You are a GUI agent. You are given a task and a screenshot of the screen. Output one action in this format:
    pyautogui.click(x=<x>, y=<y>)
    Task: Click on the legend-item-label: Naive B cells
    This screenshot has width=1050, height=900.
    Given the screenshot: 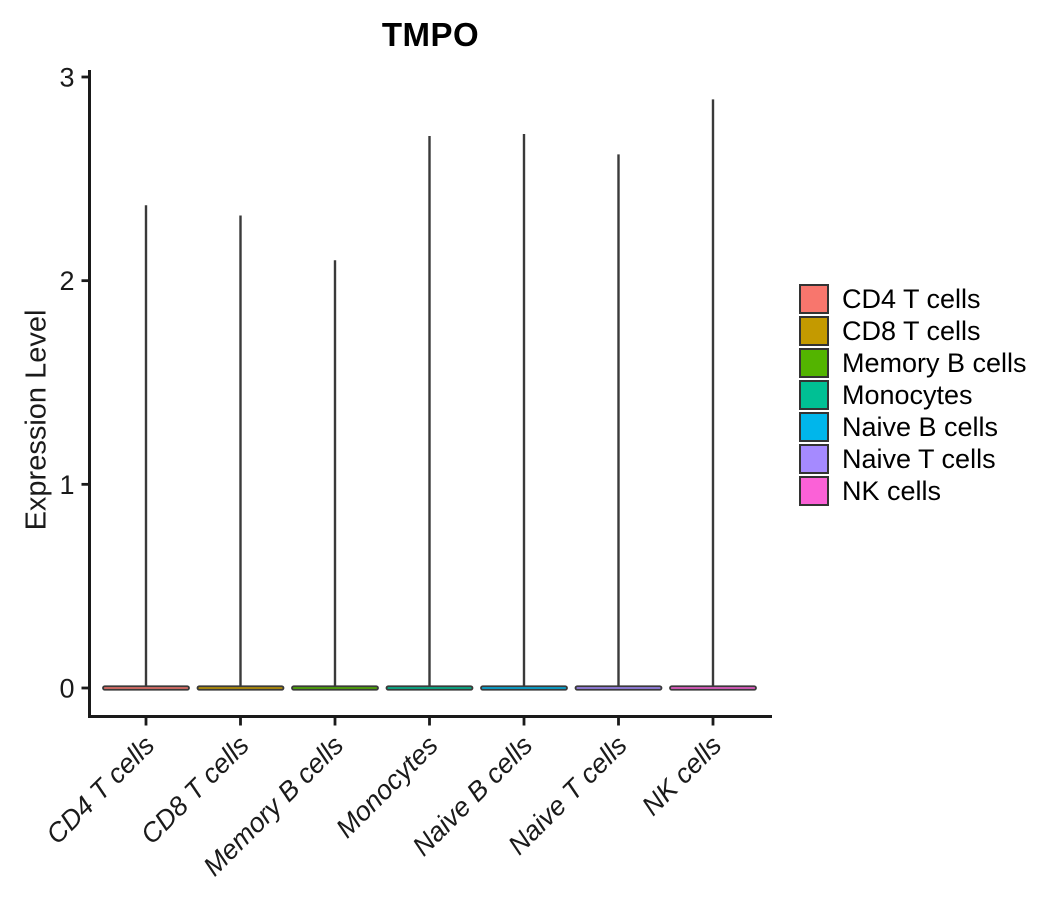 What is the action you would take?
    pyautogui.click(x=920, y=426)
    